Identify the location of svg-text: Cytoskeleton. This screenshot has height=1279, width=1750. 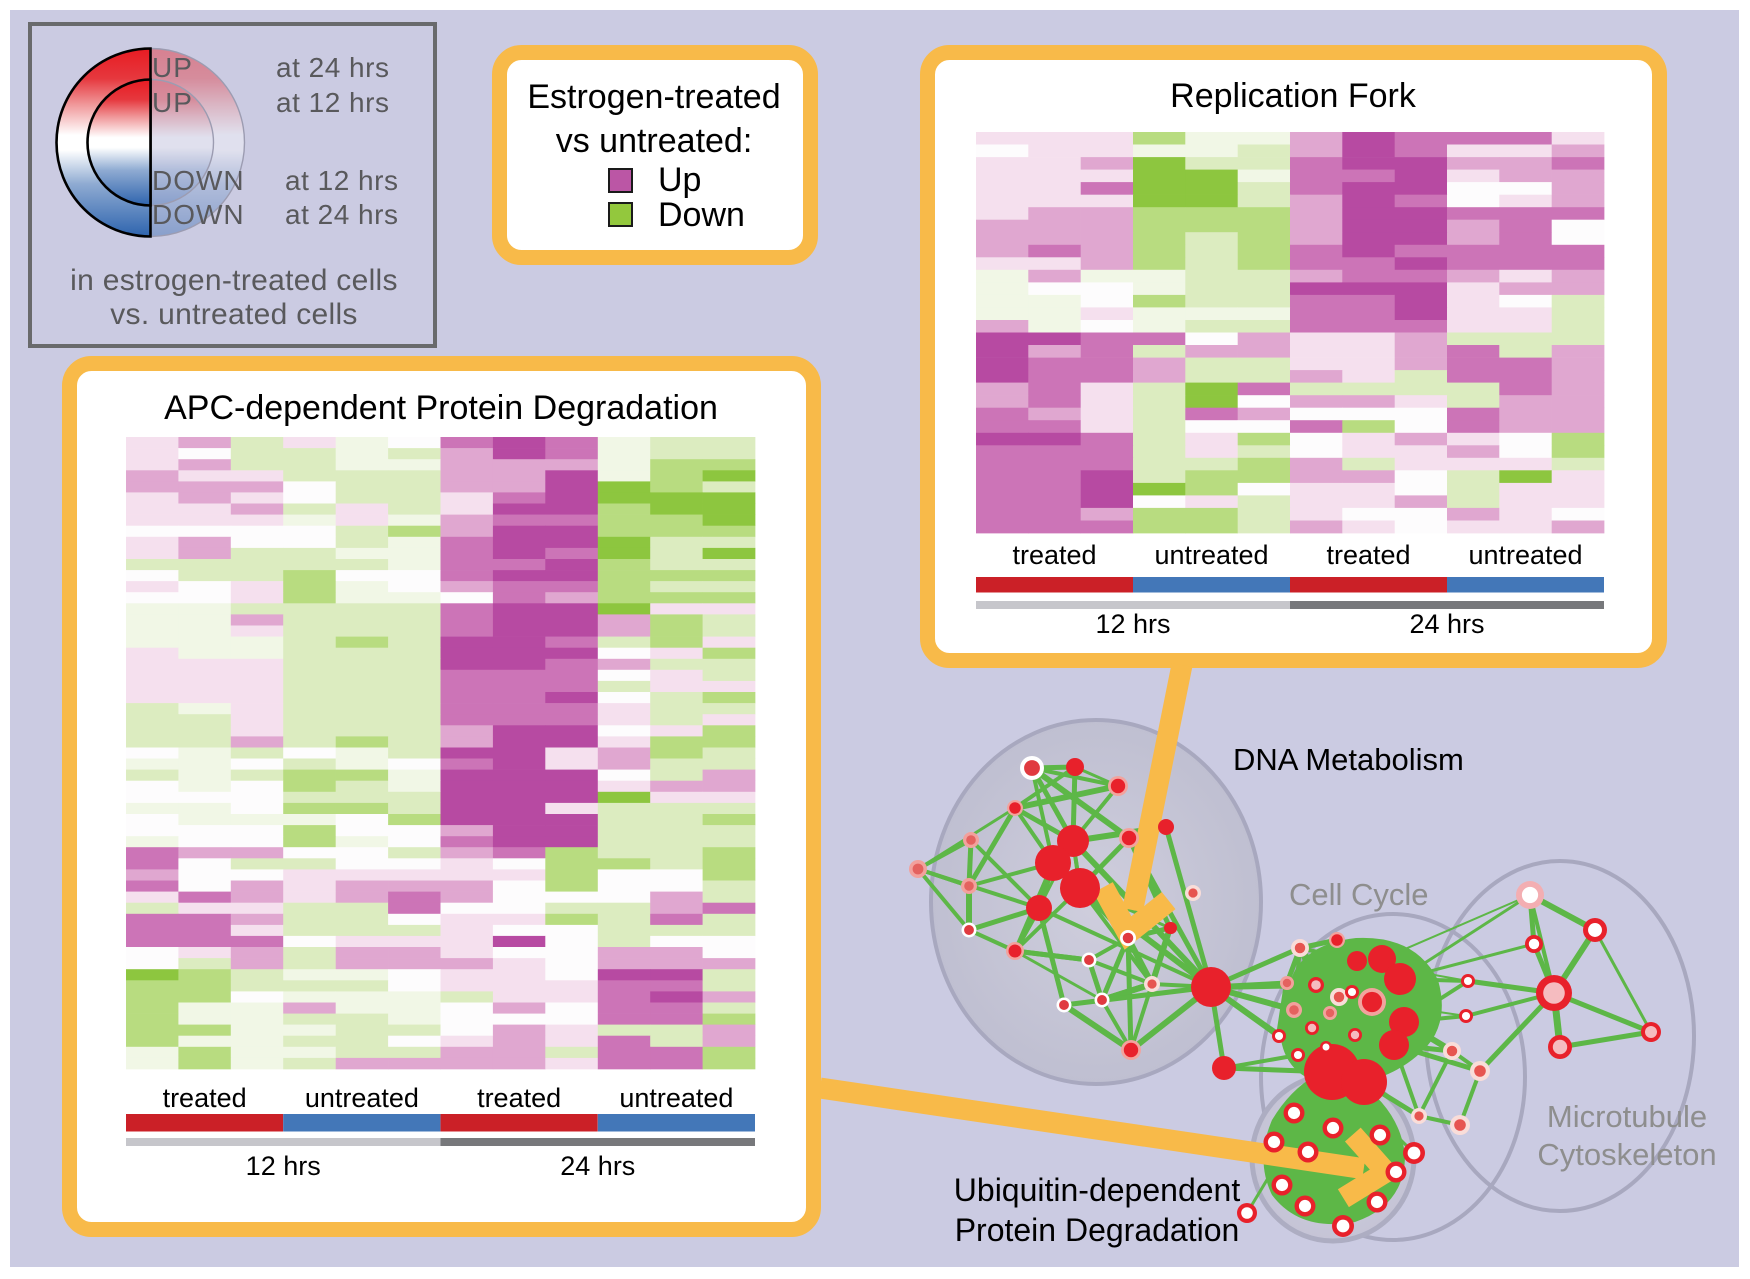
(1626, 1154).